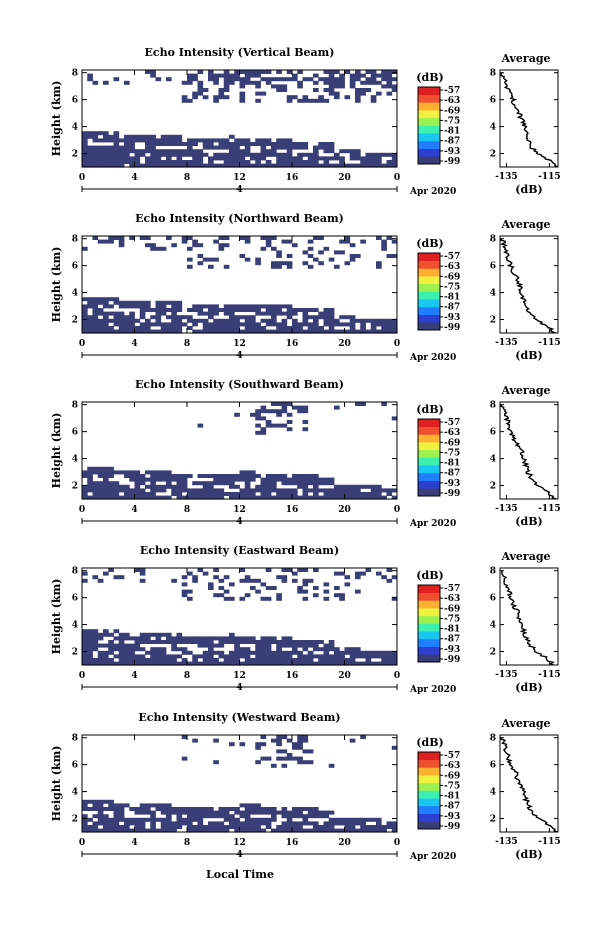 This screenshot has height=929, width=610. What do you see at coordinates (529, 450) in the screenshot?
I see `profile-frame` at bounding box center [529, 450].